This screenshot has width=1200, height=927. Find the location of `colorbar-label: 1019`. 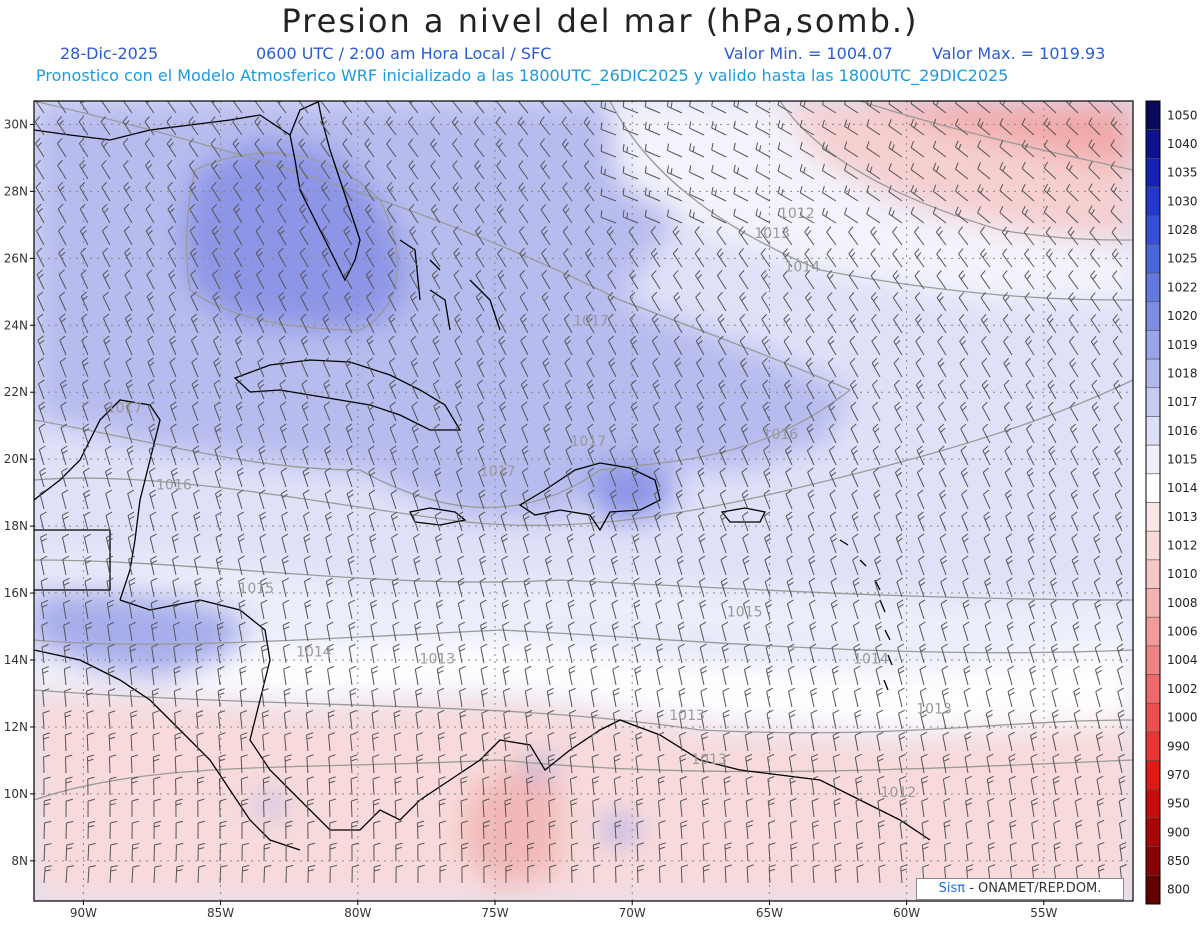

colorbar-label: 1019 is located at coordinates (1182, 345).